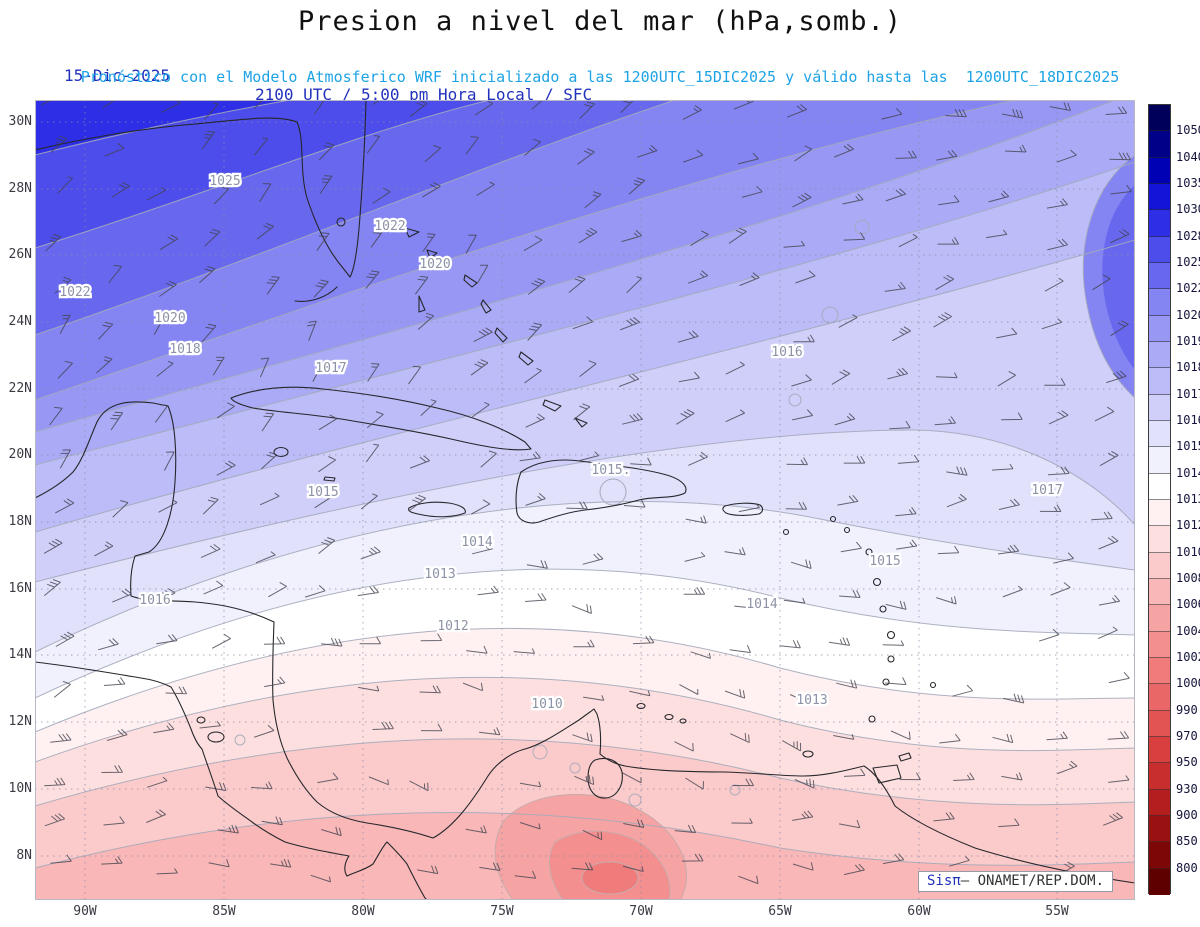 The width and height of the screenshot is (1200, 927). I want to click on colorbar-tick-label: 930, so click(1187, 788).